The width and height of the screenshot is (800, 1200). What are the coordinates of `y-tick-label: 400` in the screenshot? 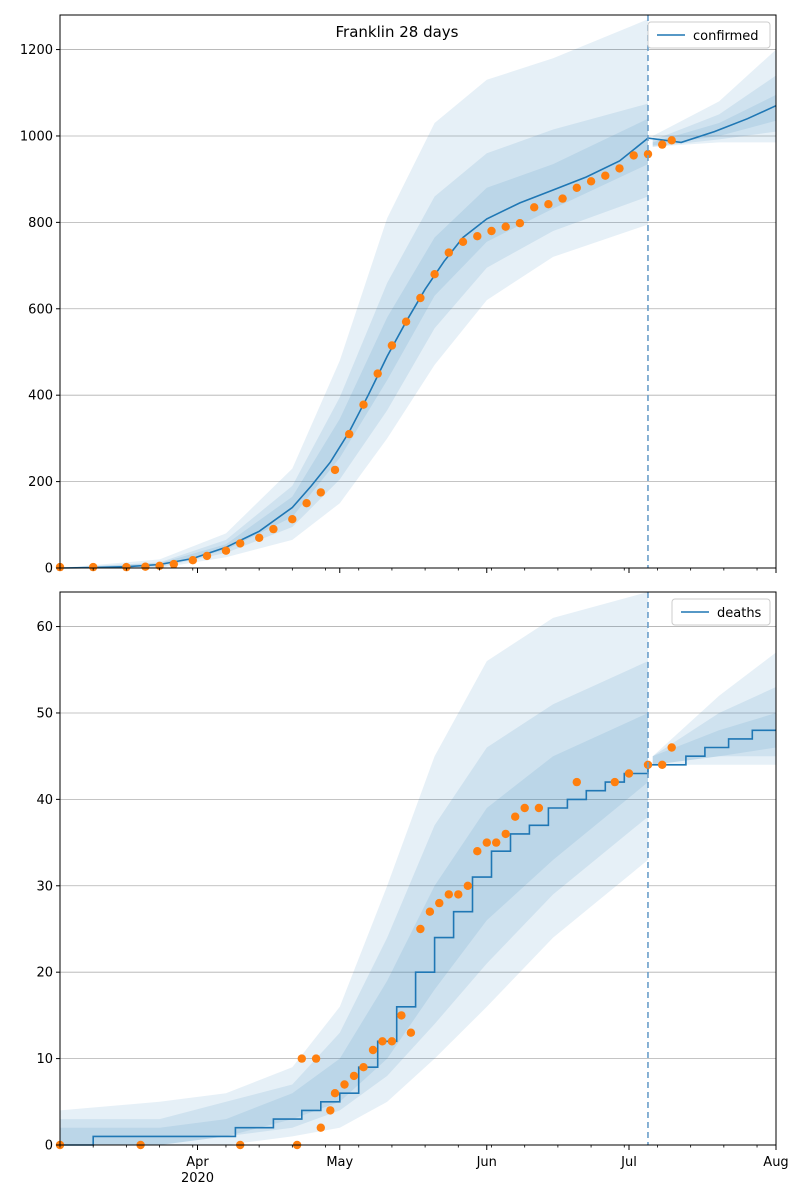 It's located at (40, 396).